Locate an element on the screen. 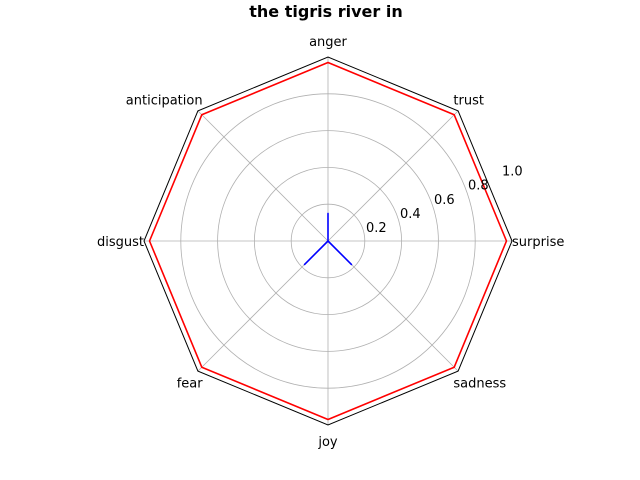 The width and height of the screenshot is (640, 480). r-tick-label-4: 1.0 is located at coordinates (512, 172).